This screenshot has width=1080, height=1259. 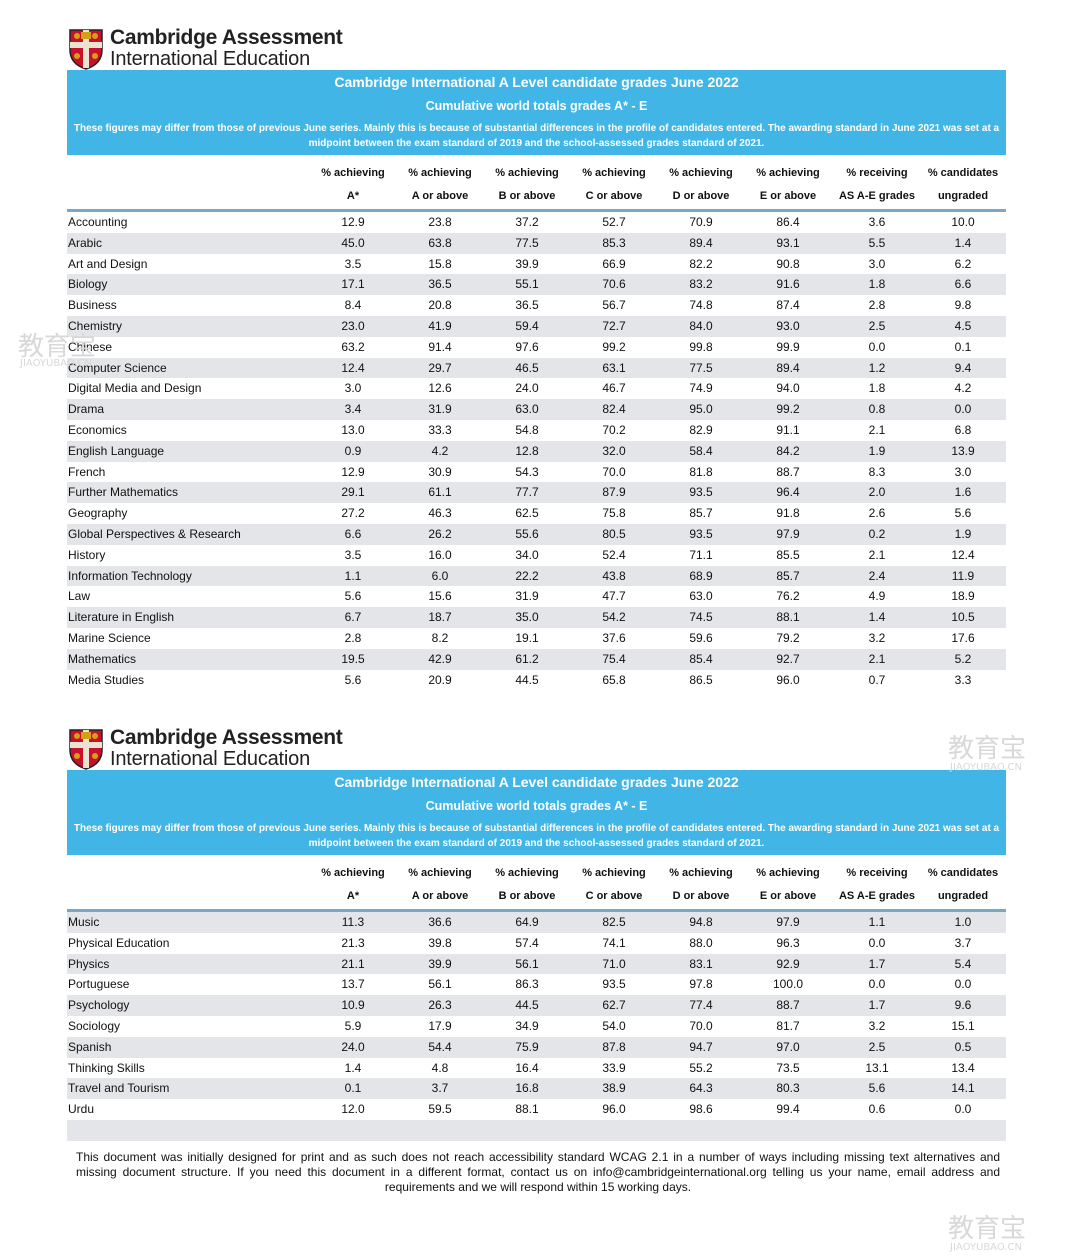 I want to click on subject: Literature in English, so click(x=121, y=617).